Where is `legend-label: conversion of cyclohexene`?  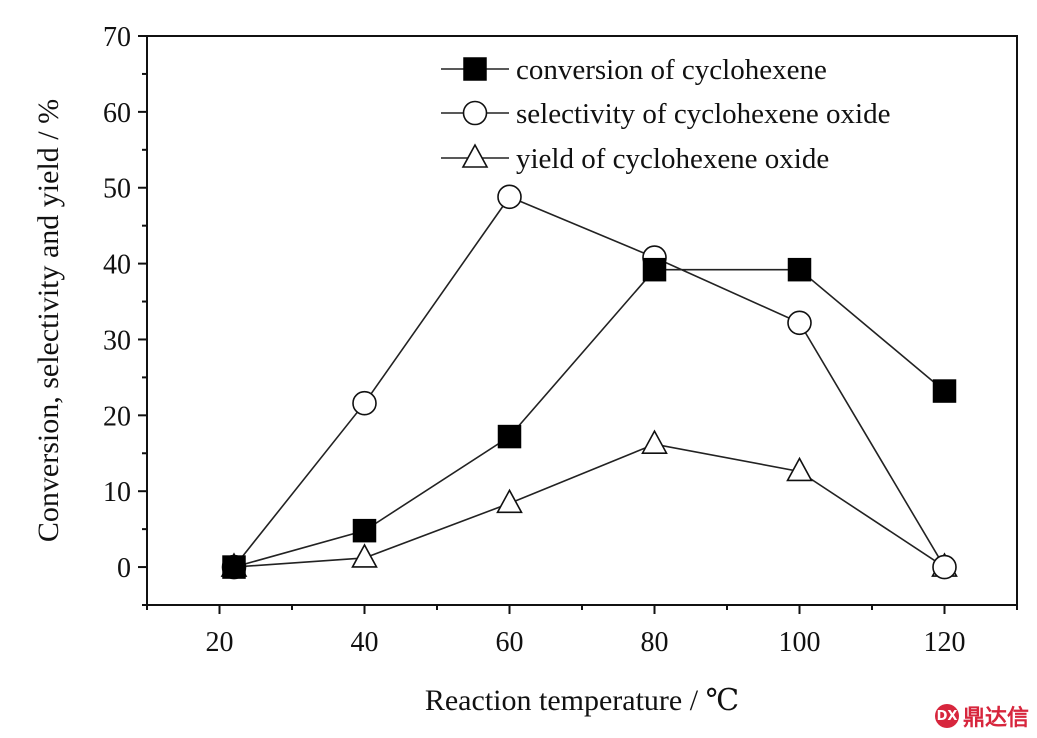
legend-label: conversion of cyclohexene is located at coordinates (671, 70).